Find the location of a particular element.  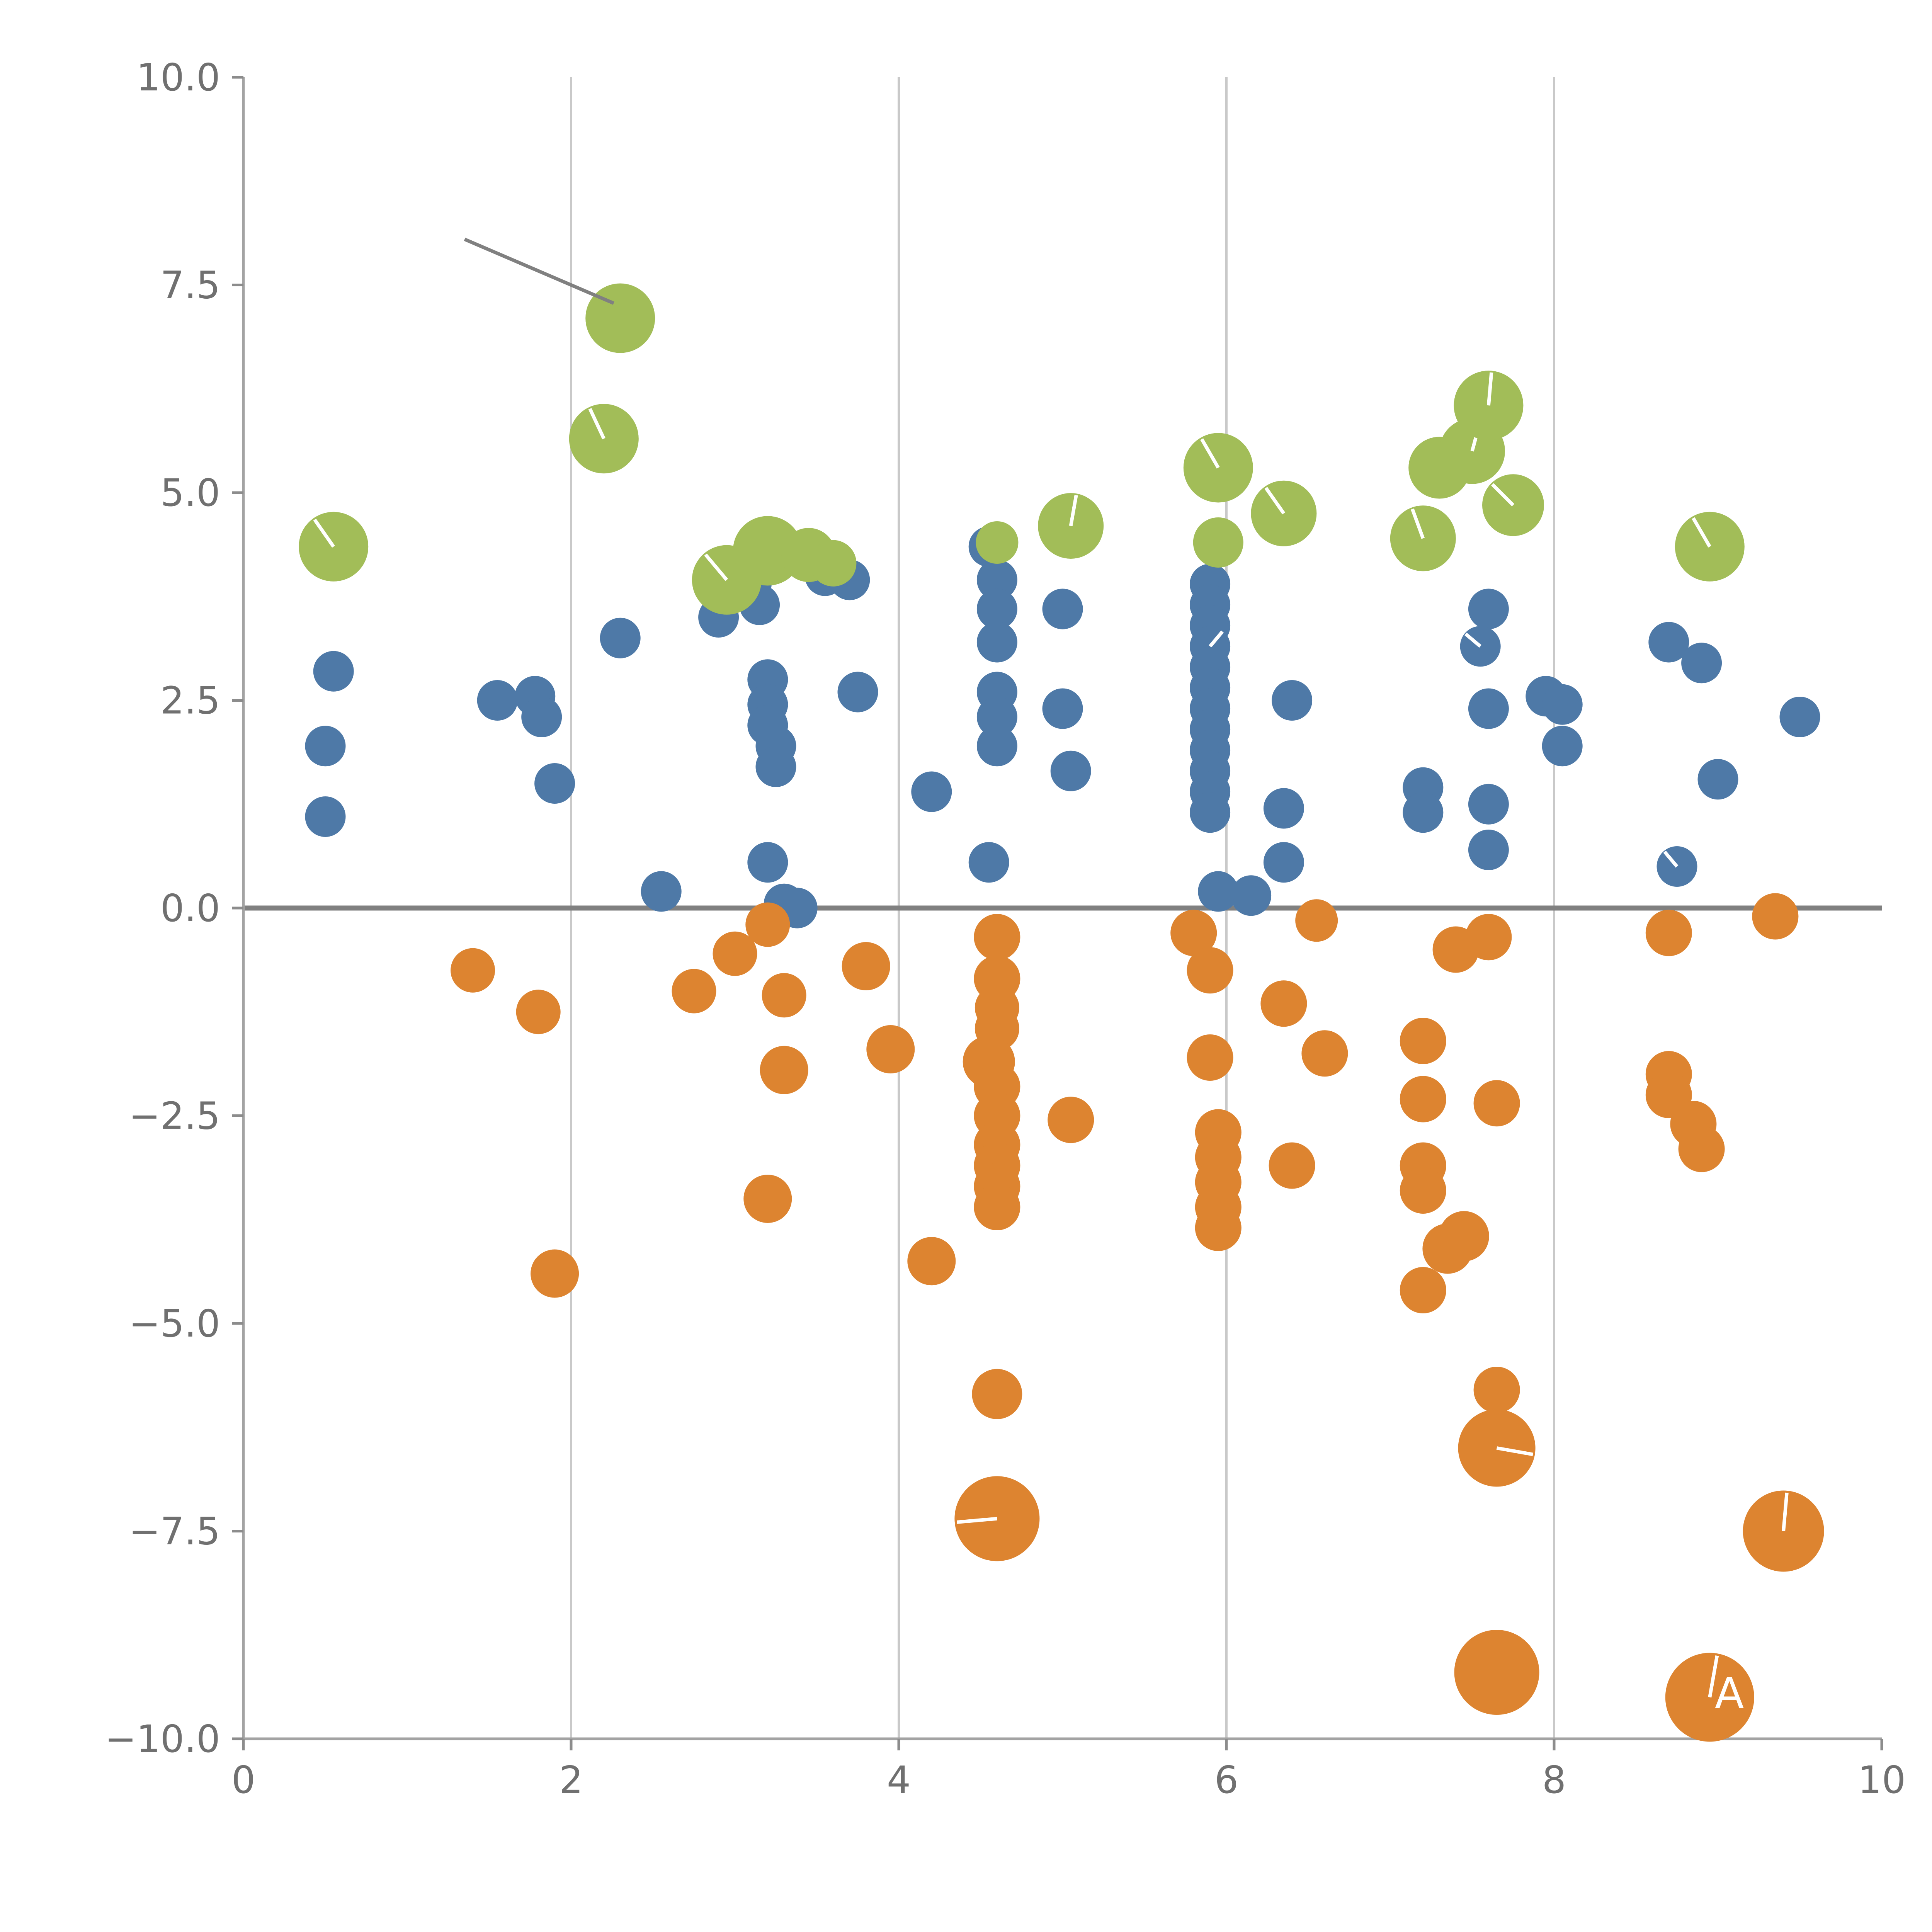

y-tick-label: −10.0 is located at coordinates (162, 1739).